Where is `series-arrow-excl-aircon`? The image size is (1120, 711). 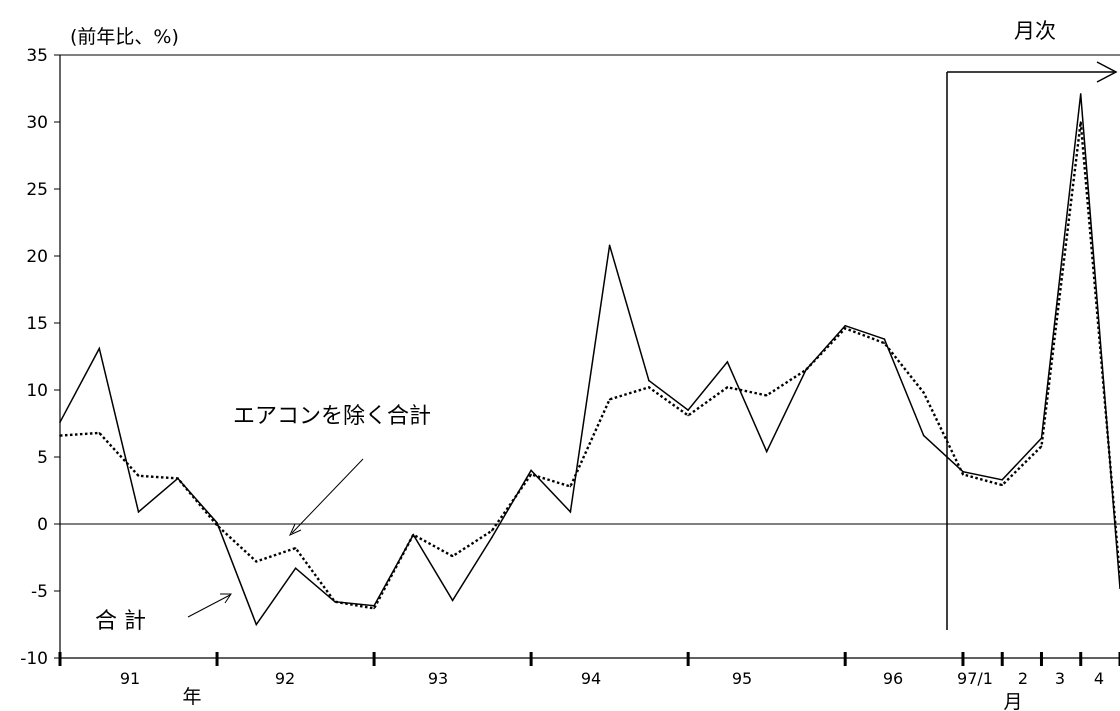
series-arrow-excl-aircon is located at coordinates (327, 496).